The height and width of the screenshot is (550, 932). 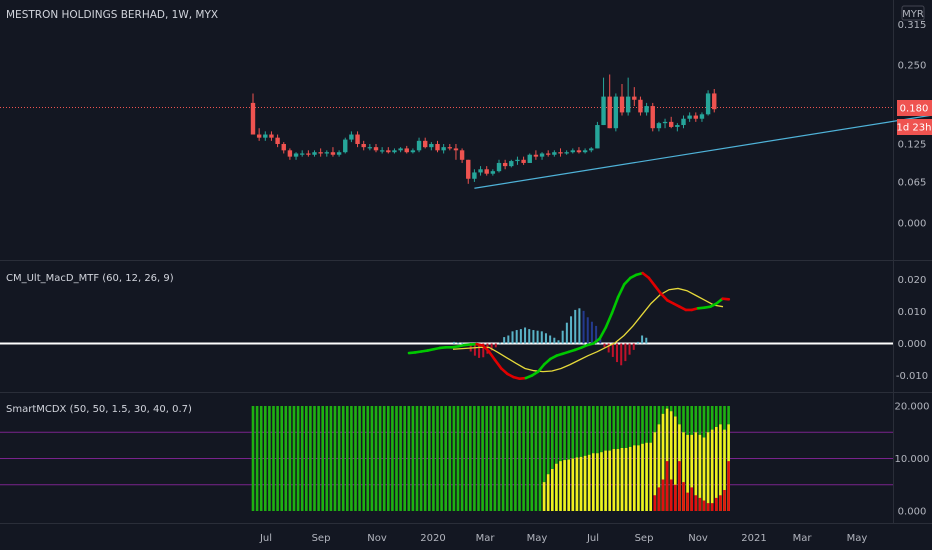 What do you see at coordinates (912, 182) in the screenshot?
I see `price-tick: 0.065` at bounding box center [912, 182].